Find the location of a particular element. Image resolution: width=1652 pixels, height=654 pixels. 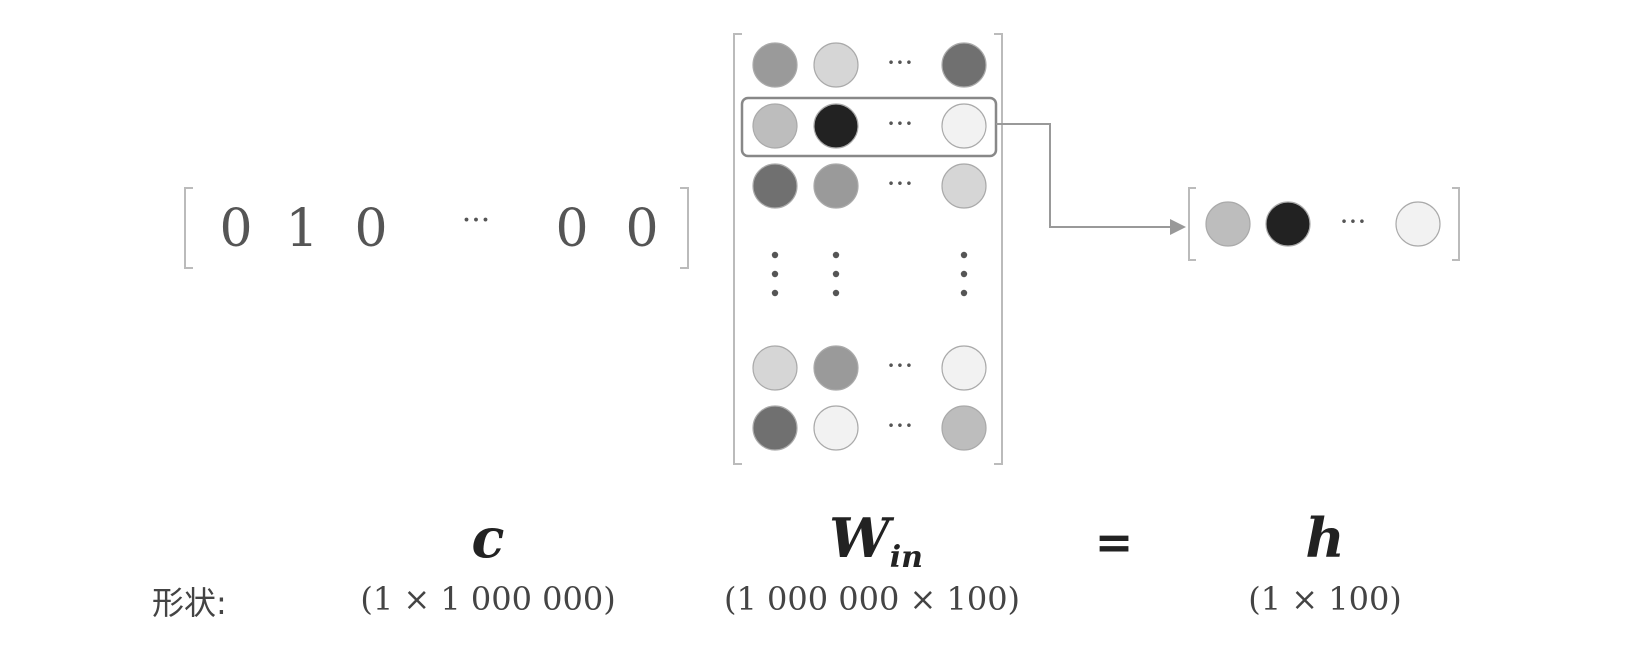

symbol-h: h is located at coordinates (1324, 538).